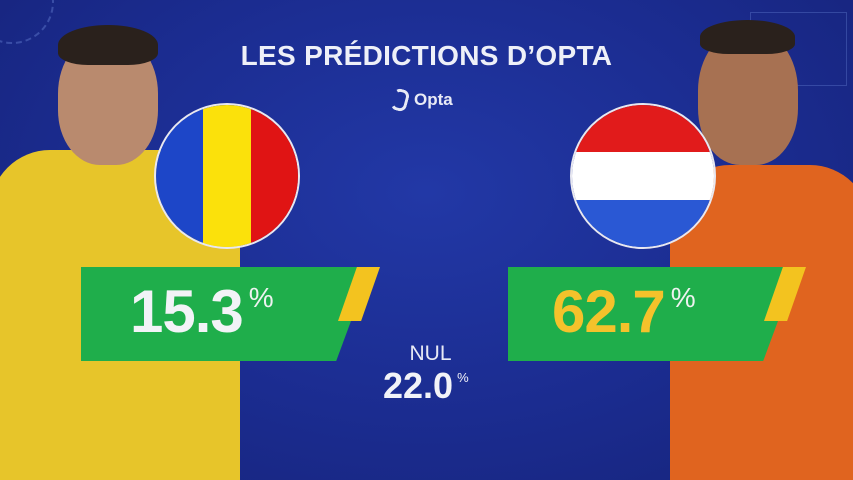 This screenshot has width=853, height=480. I want to click on romania-win-value: 15.3, so click(187, 311).